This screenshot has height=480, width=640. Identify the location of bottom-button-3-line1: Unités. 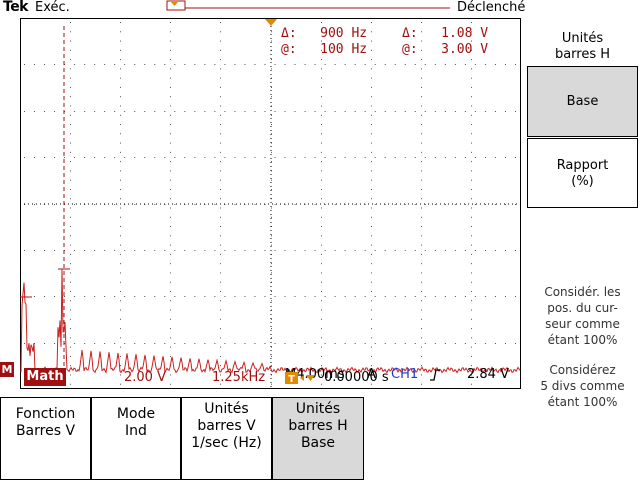
(226, 409).